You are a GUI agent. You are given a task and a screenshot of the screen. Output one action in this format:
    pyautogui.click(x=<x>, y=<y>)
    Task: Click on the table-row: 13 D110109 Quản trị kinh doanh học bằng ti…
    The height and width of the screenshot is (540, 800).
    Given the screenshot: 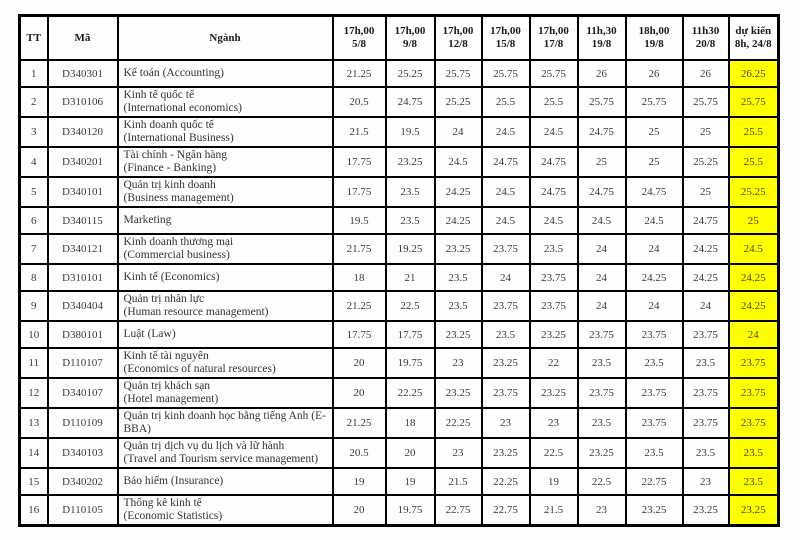 What is the action you would take?
    pyautogui.click(x=399, y=423)
    